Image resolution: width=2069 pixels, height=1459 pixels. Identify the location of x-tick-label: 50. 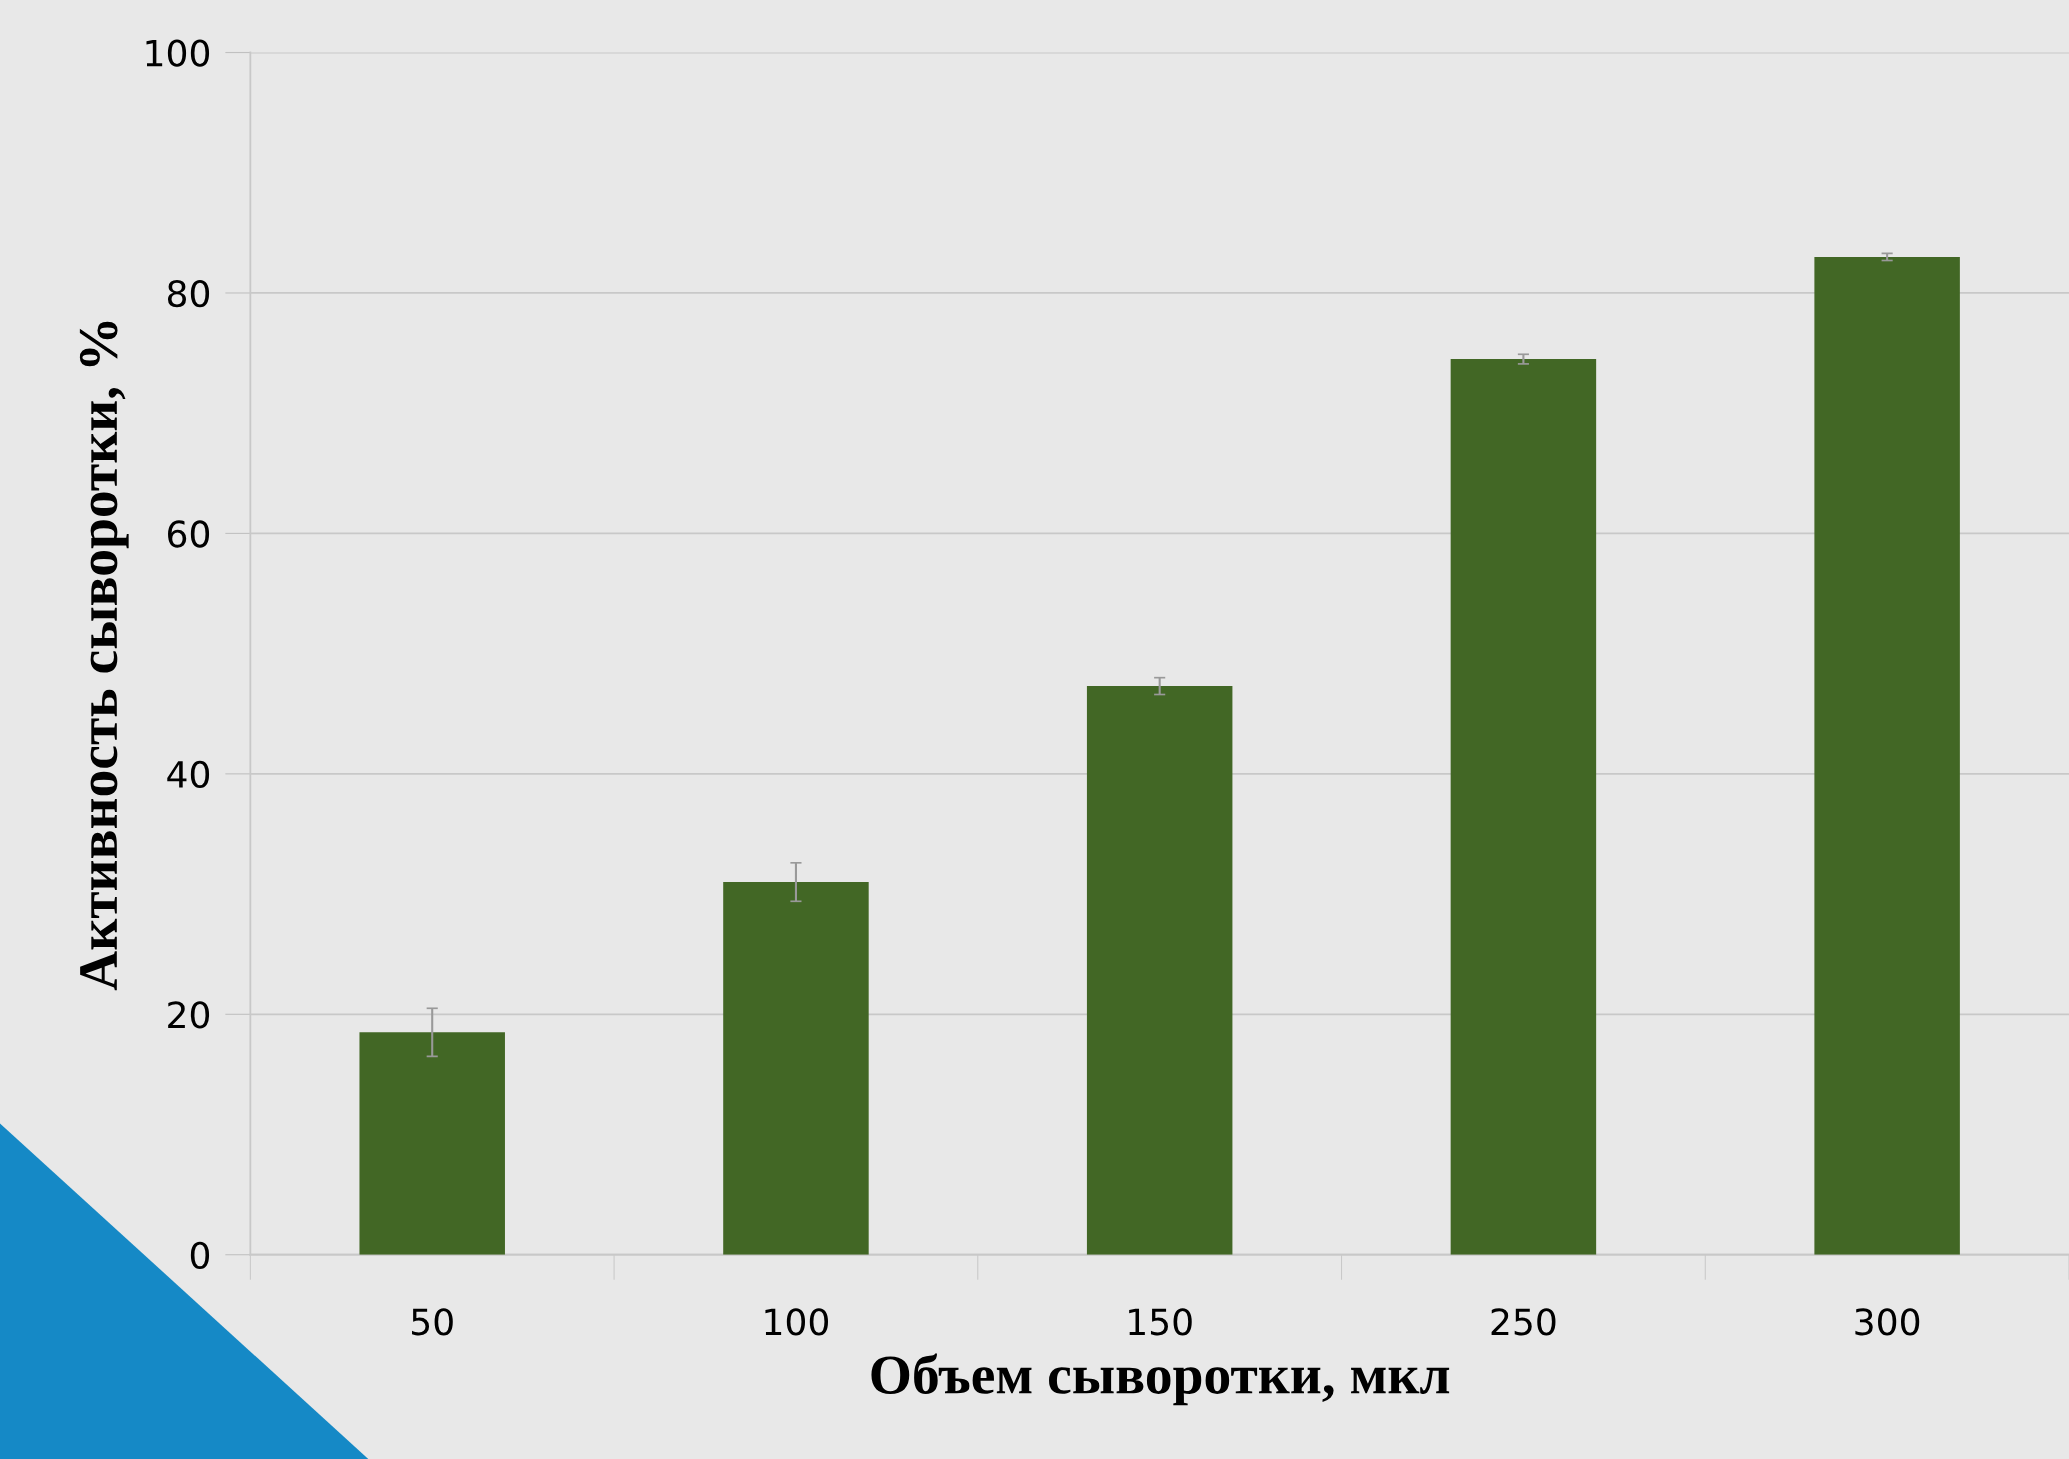
(432, 1322).